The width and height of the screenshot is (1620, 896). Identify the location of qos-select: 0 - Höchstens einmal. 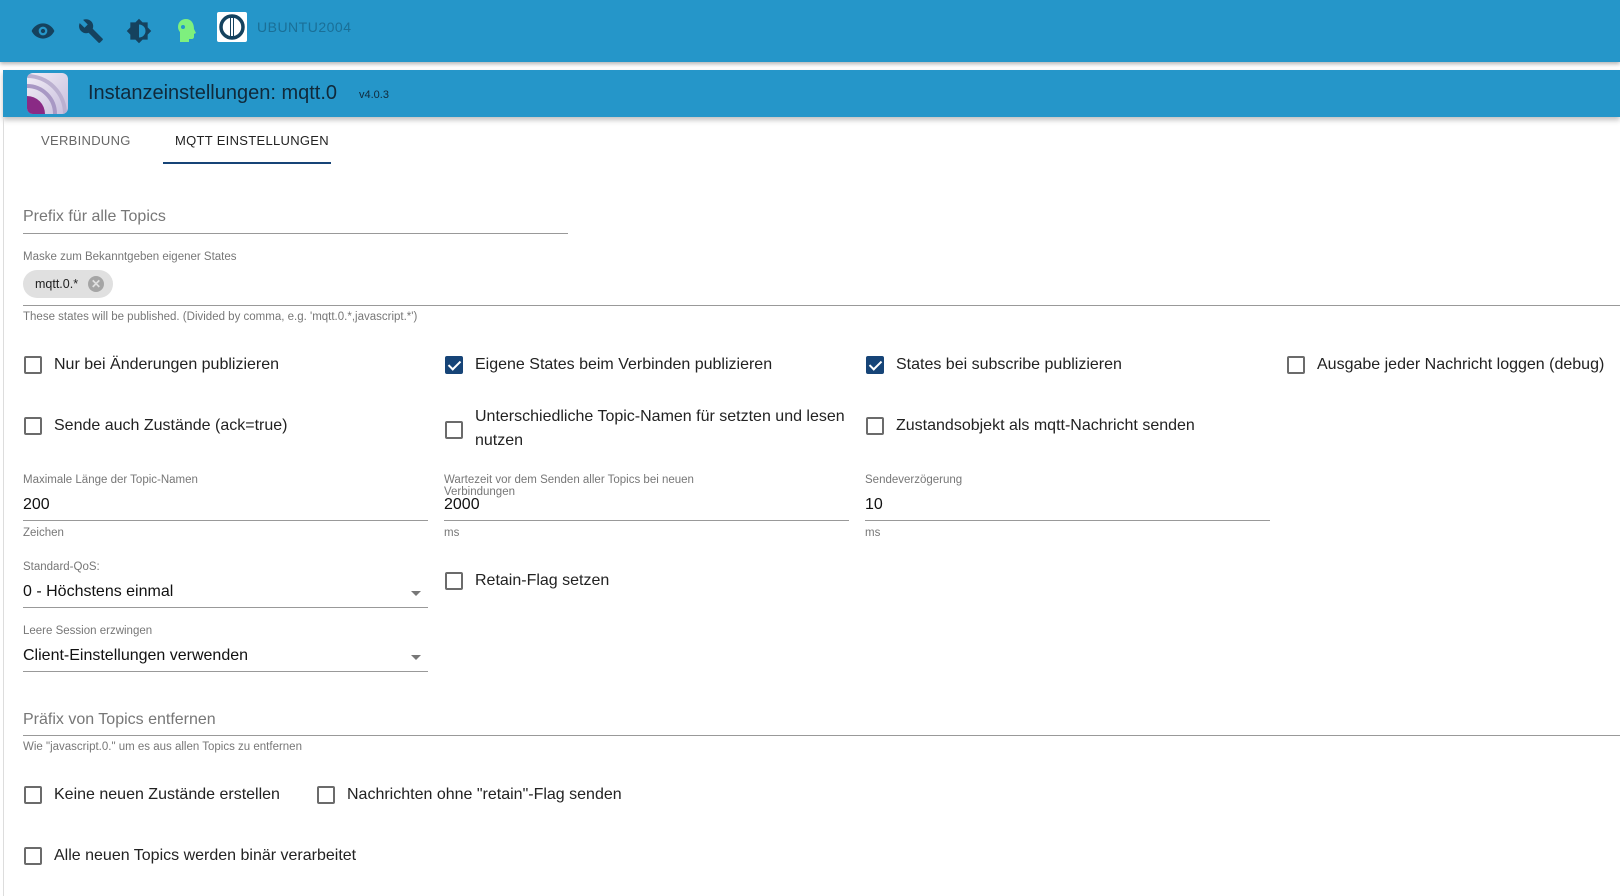
(98, 591).